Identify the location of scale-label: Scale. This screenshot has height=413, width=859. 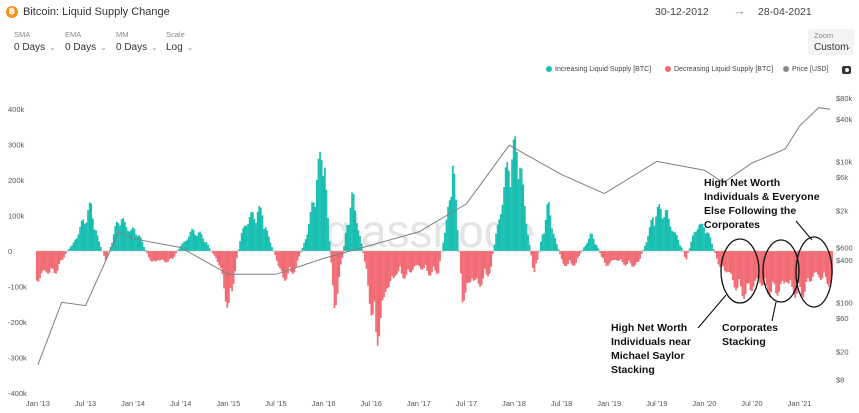
(175, 34).